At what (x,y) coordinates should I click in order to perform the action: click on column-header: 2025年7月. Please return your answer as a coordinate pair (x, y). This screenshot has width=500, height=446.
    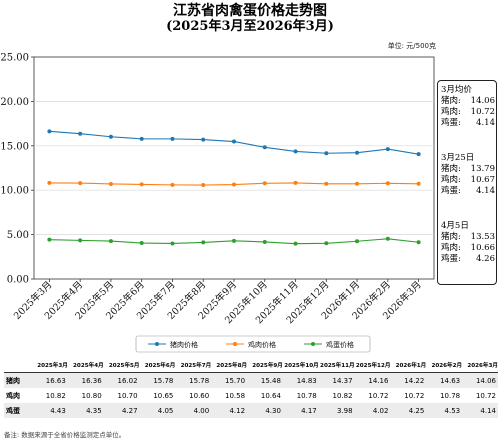
    Looking at the image, I should click on (193, 365).